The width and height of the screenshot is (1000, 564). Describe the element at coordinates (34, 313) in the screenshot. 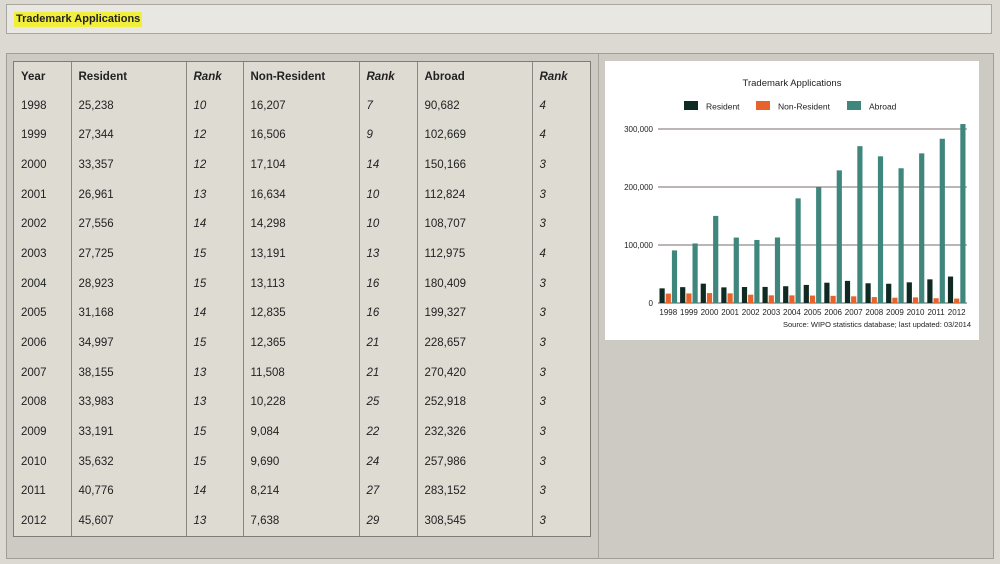

I see `table-cell: 2005` at that location.